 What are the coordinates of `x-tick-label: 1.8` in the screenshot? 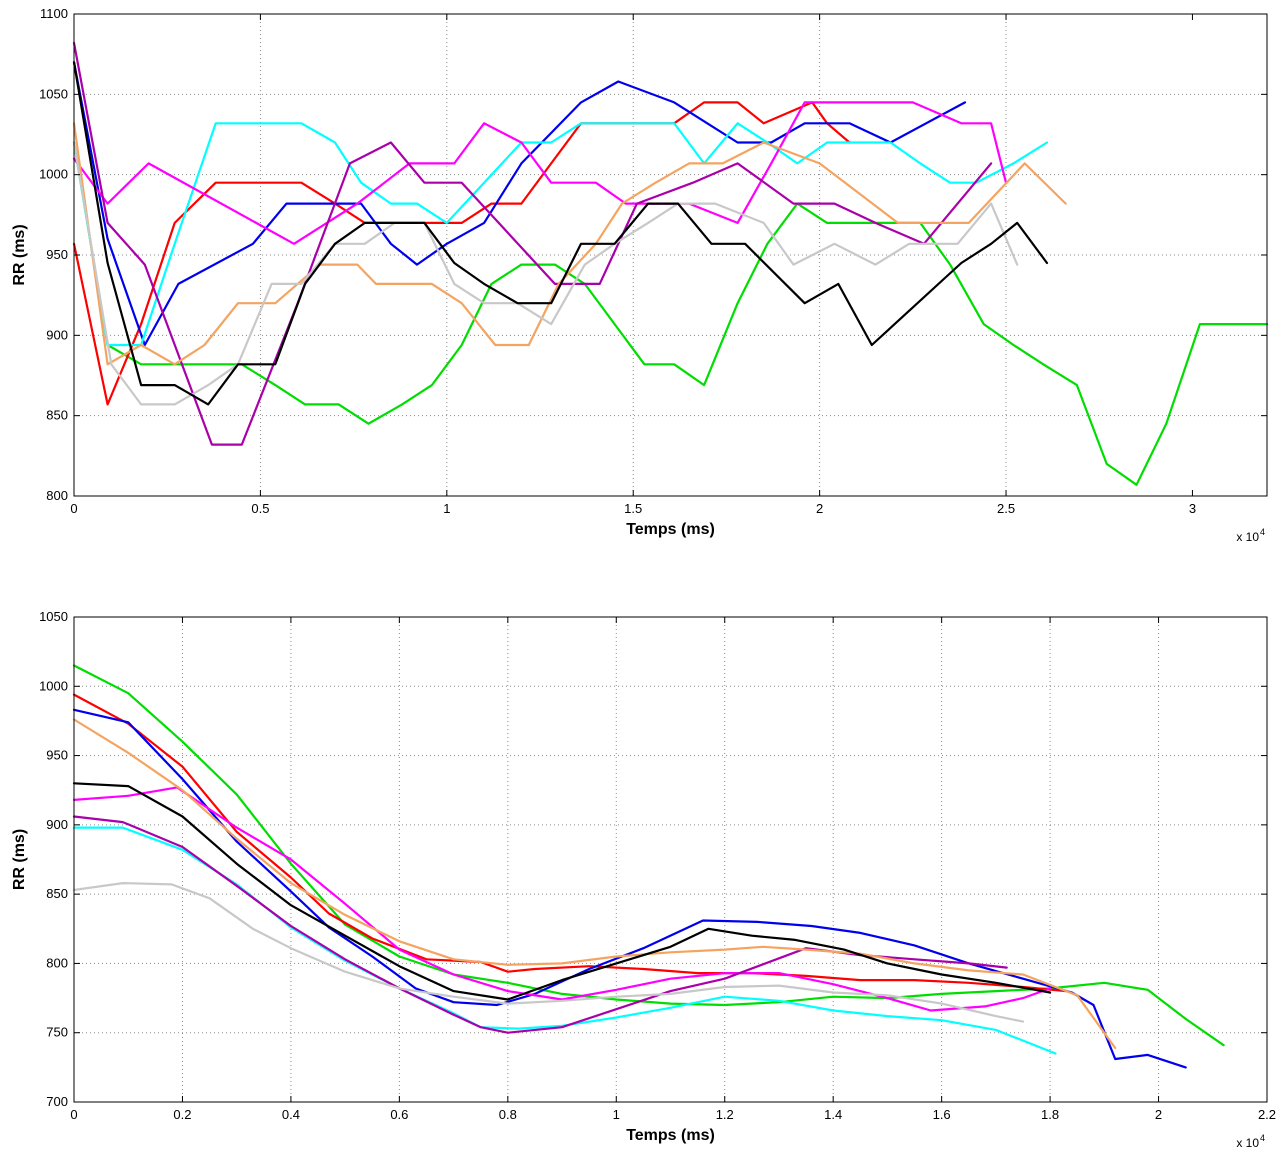 It's located at (1050, 1114).